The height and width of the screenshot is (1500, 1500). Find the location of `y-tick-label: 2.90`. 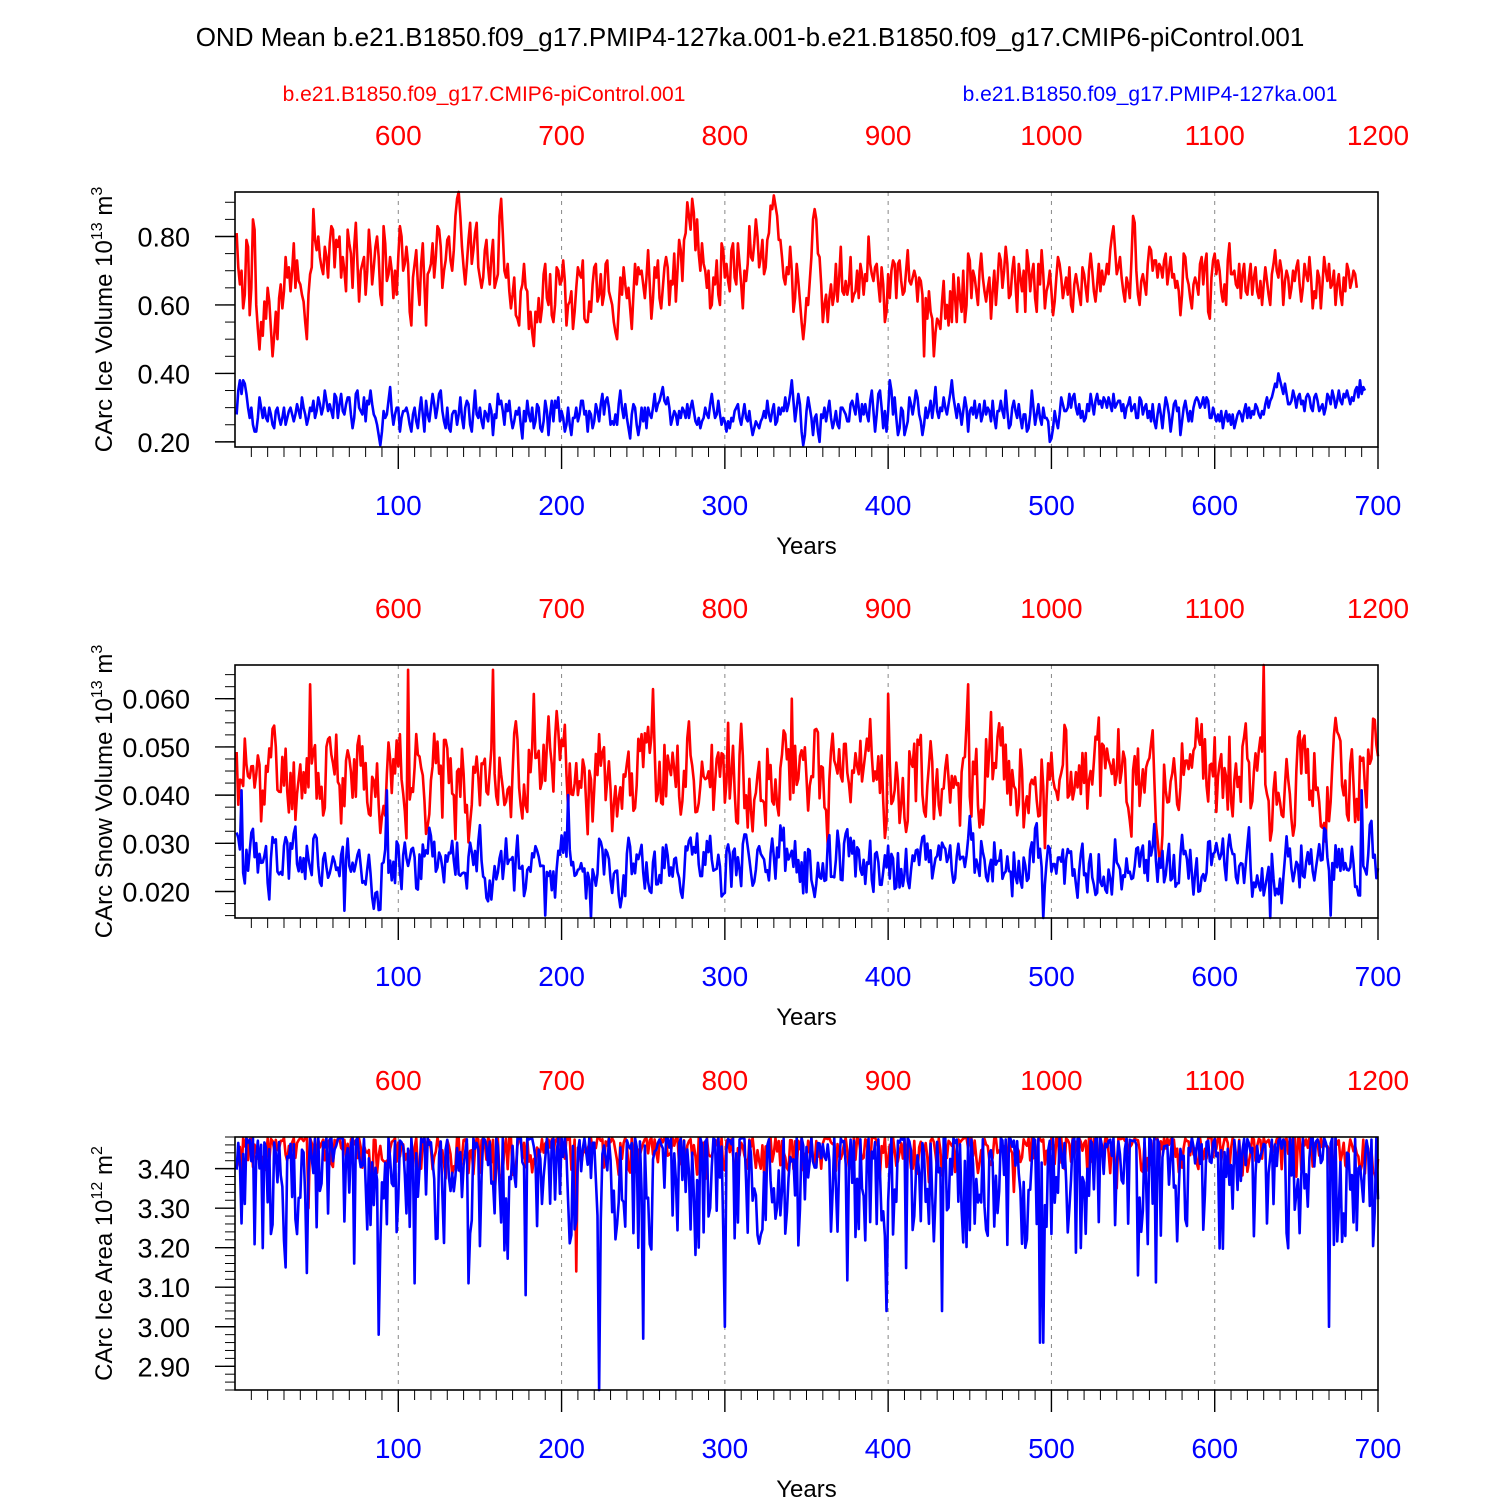

y-tick-label: 2.90 is located at coordinates (163, 1367).